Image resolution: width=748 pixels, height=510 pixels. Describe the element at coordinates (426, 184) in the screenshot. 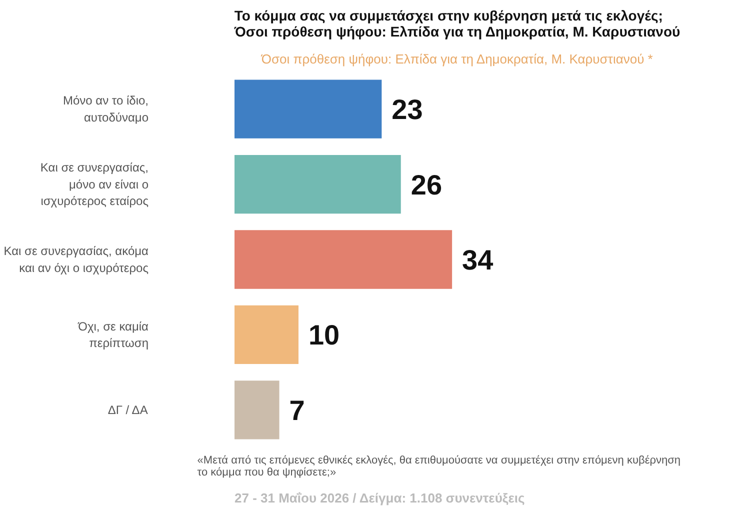

I see `data-label: 26` at that location.